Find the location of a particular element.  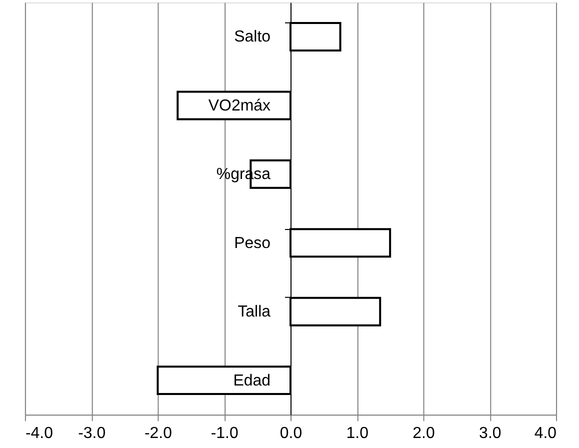

y-tick-label: Edad is located at coordinates (252, 381).